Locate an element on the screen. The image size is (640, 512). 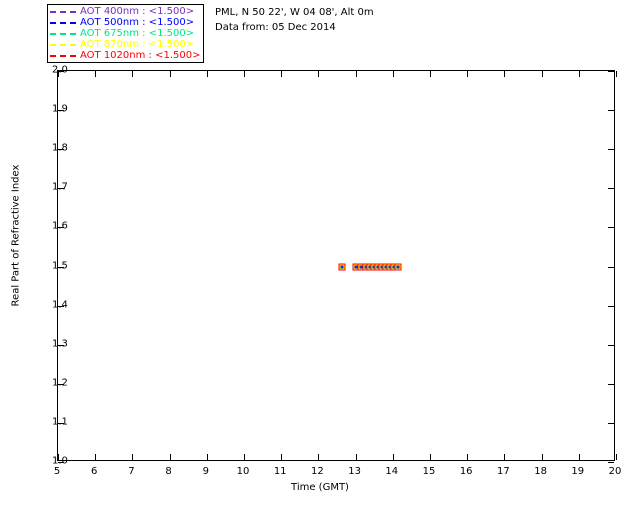
x-axis-tick-label: 11 is located at coordinates (280, 471).